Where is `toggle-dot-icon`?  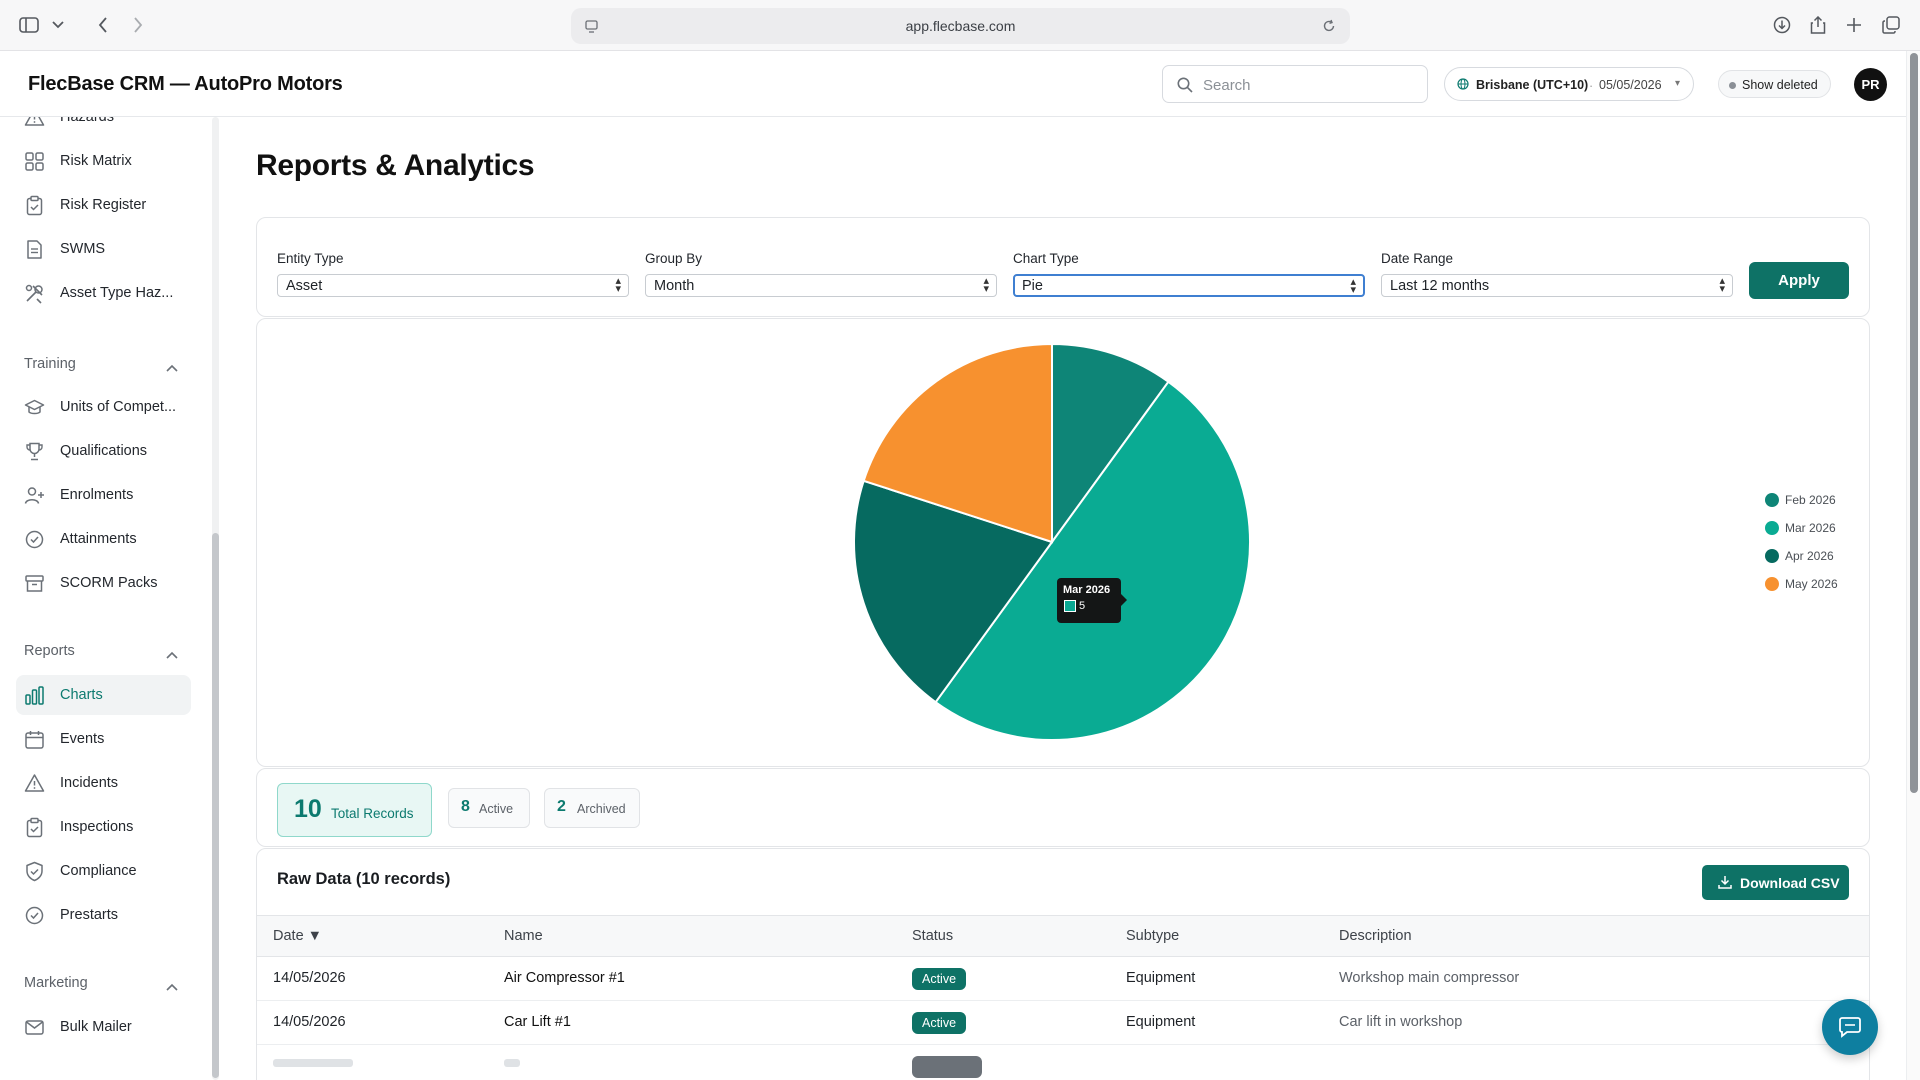
toggle-dot-icon is located at coordinates (1732, 85).